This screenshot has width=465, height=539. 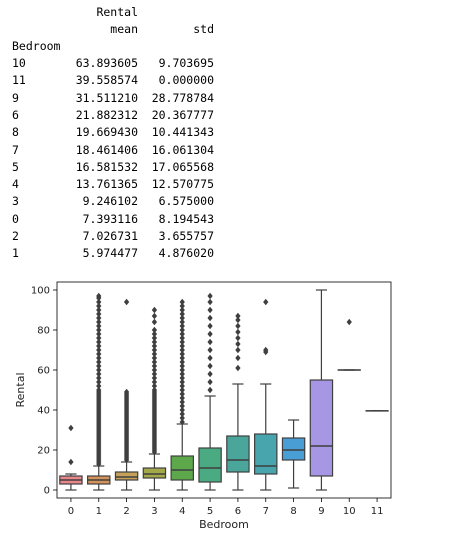 What do you see at coordinates (182, 114) in the screenshot?
I see `table-row-std: 20.367777` at bounding box center [182, 114].